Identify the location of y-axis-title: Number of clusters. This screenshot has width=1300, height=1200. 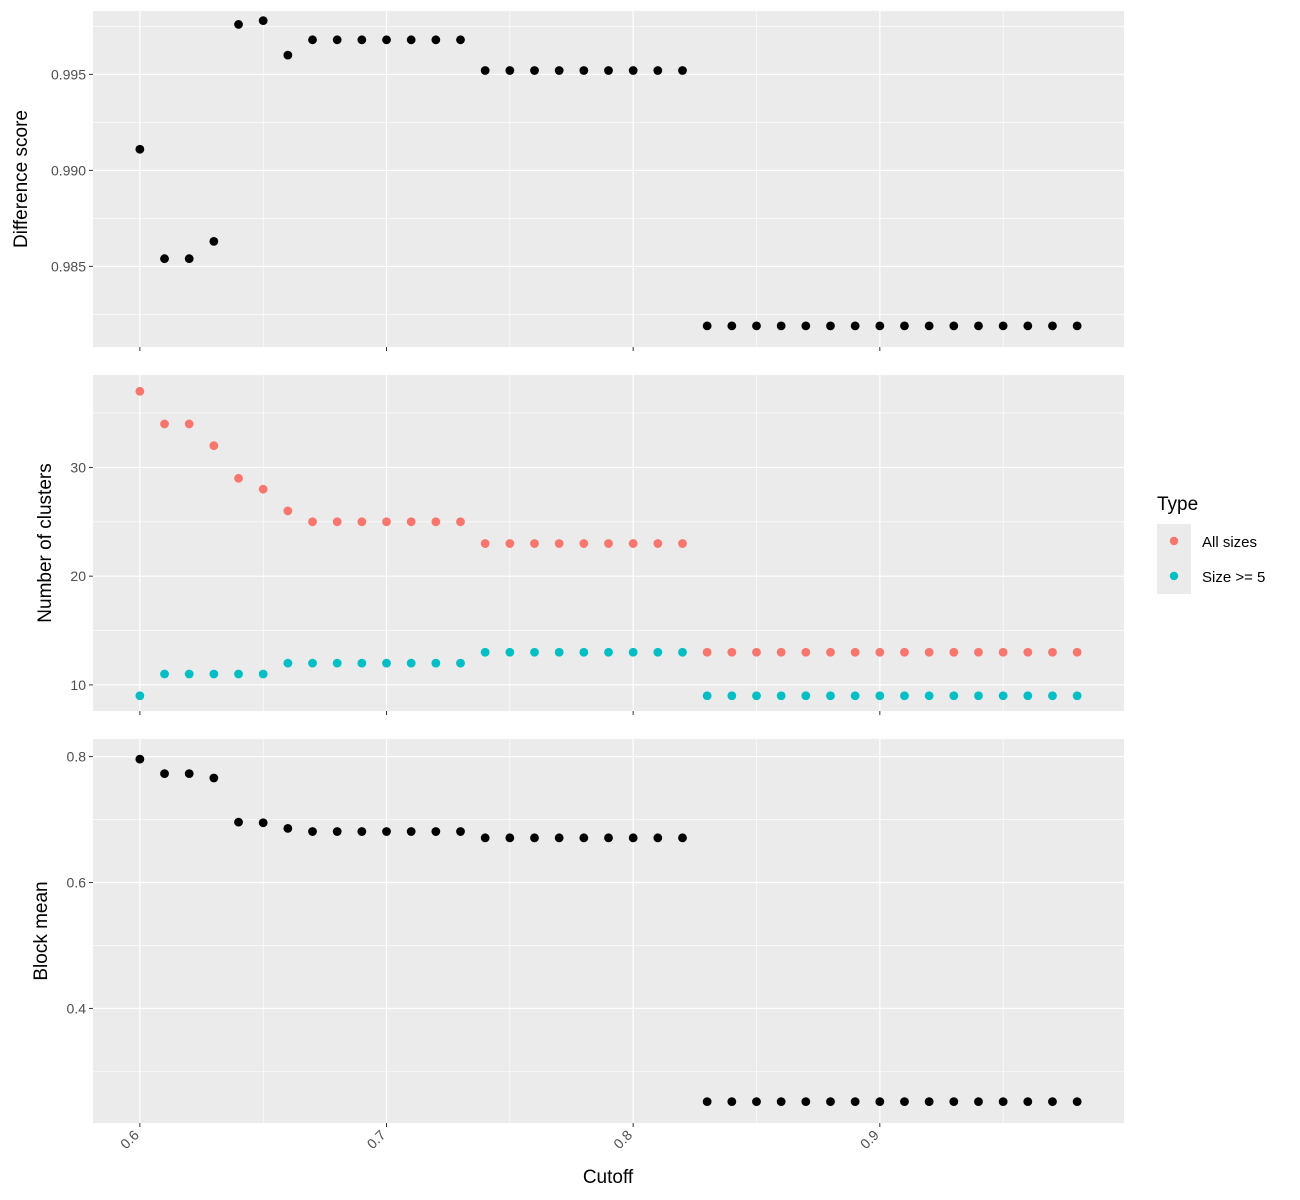
(45, 542).